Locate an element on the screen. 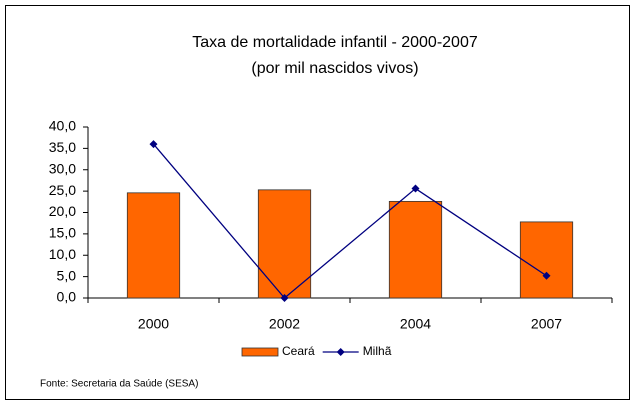 Image resolution: width=636 pixels, height=406 pixels. x-tick-label: 2004 is located at coordinates (415, 324).